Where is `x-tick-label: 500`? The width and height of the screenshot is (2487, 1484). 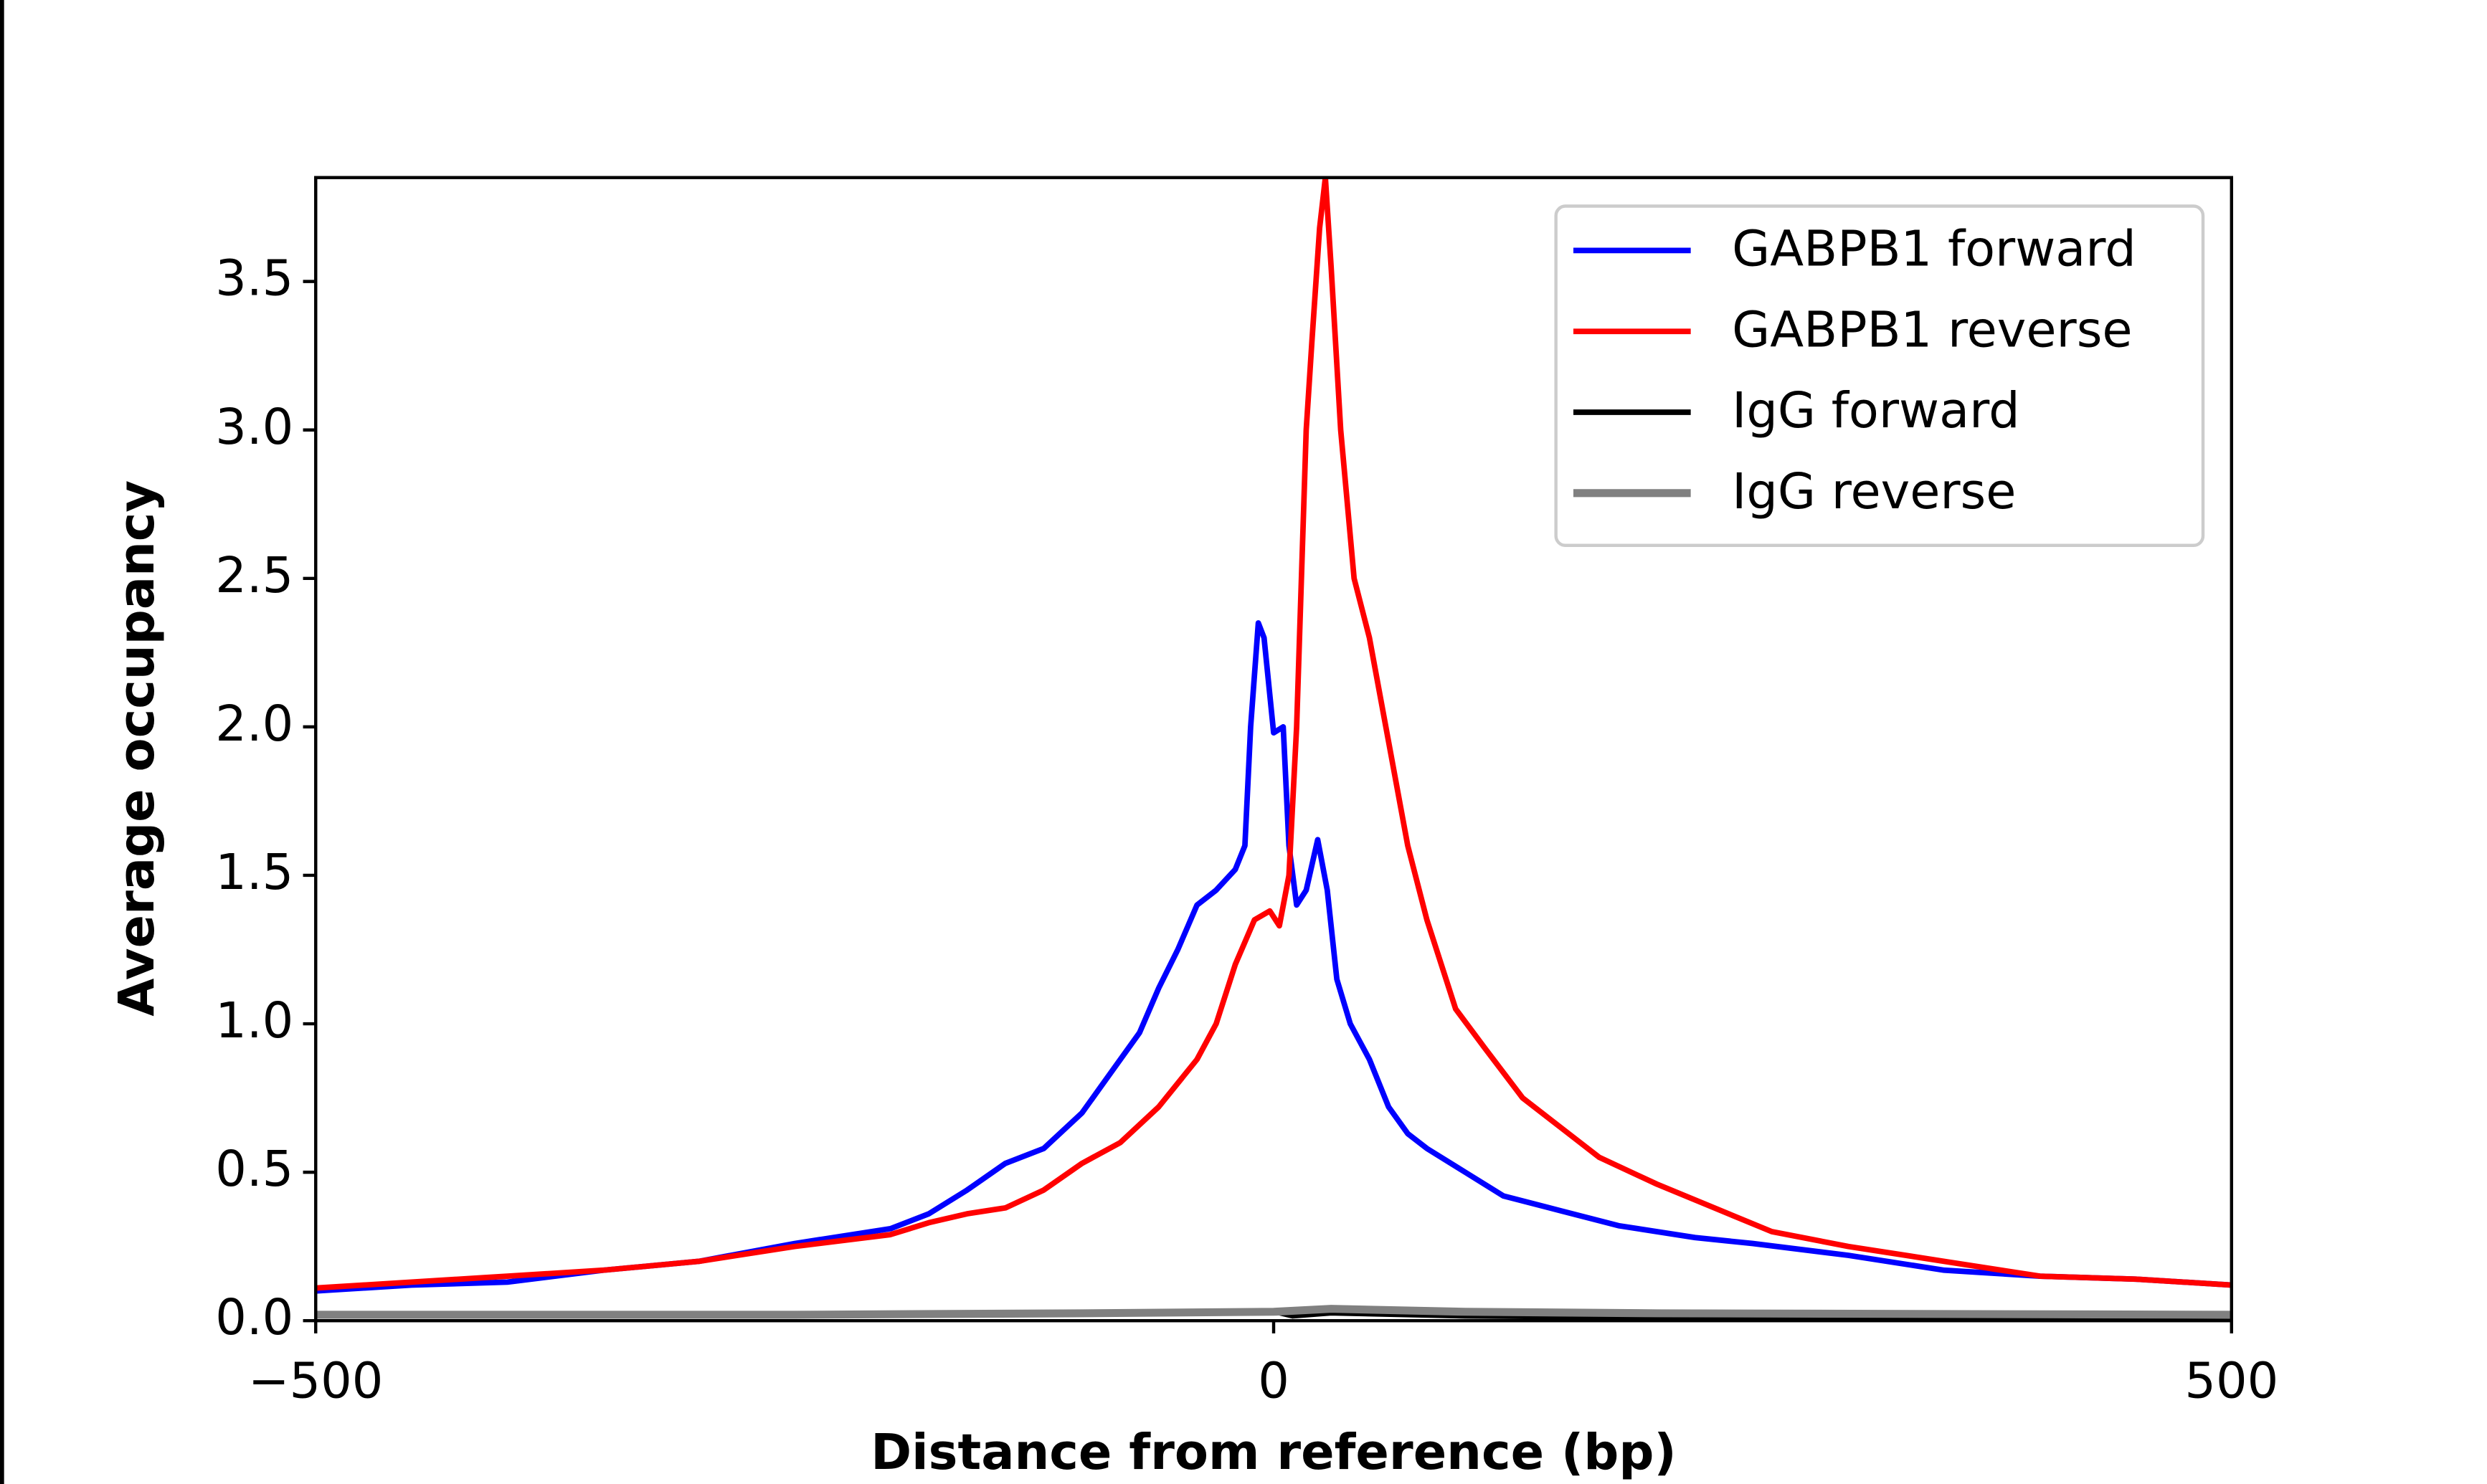 x-tick-label: 500 is located at coordinates (2231, 1382).